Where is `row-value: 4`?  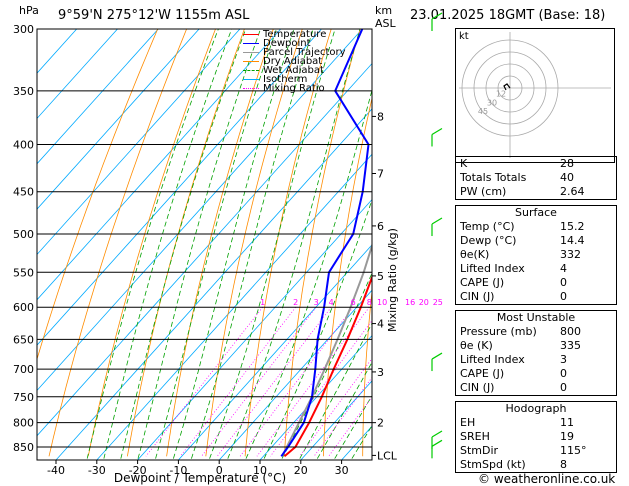
row-value: 4 is located at coordinates (563, 268).